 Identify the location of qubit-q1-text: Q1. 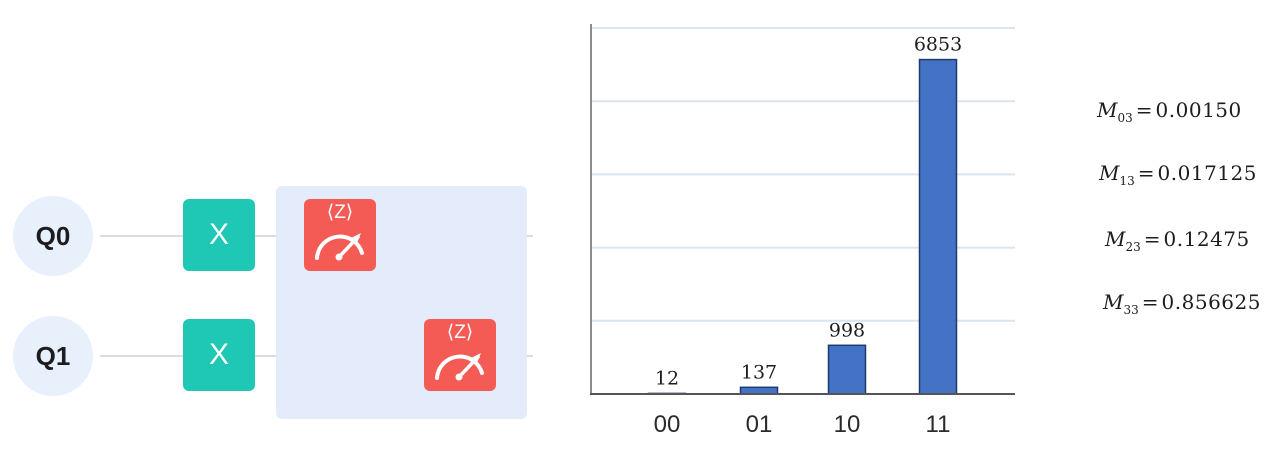
(53, 355).